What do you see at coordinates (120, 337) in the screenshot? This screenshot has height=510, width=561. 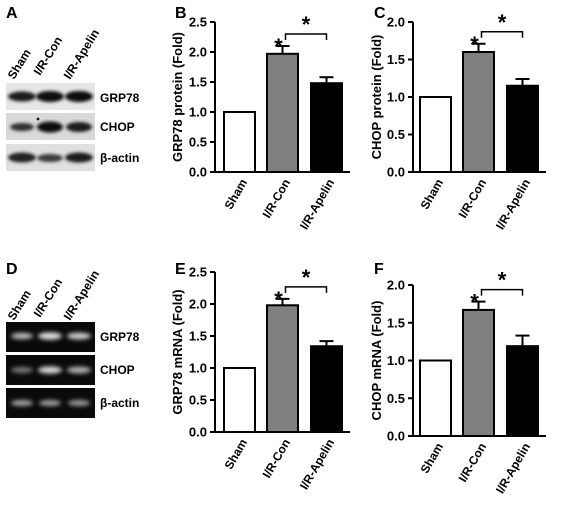 I see `gel-row-label-grp78: GRP78` at bounding box center [120, 337].